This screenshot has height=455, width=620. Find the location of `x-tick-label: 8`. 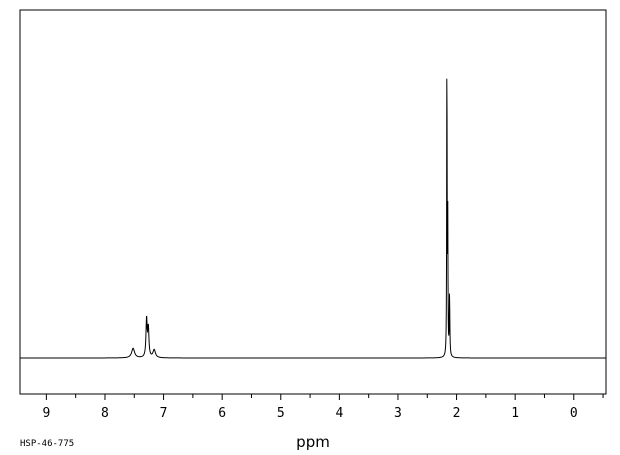

x-tick-label: 8 is located at coordinates (105, 413).